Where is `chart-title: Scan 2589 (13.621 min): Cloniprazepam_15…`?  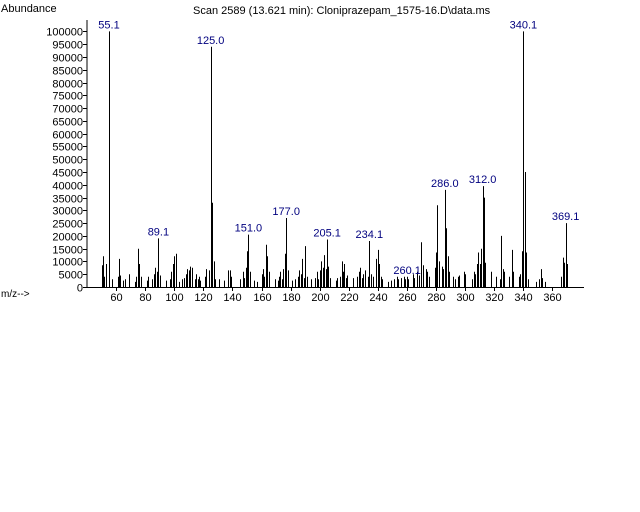 chart-title: Scan 2589 (13.621 min): Cloniprazepam_15… is located at coordinates (342, 11).